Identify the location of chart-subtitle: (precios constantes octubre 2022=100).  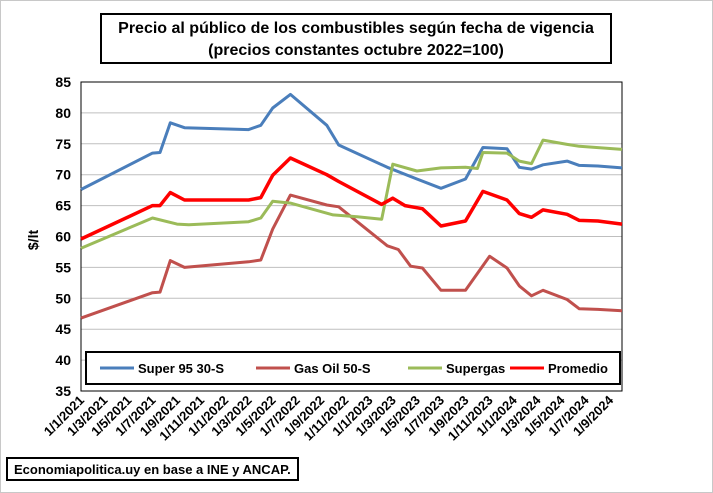
(356, 50).